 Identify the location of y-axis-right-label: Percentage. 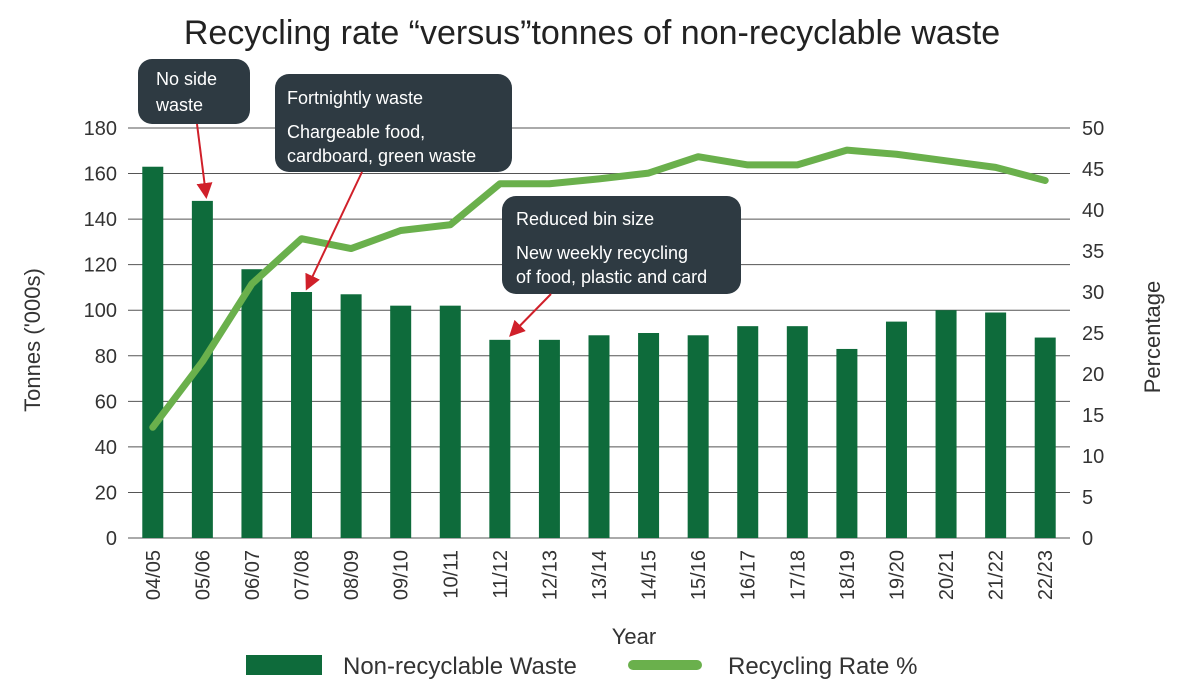
(1152, 337).